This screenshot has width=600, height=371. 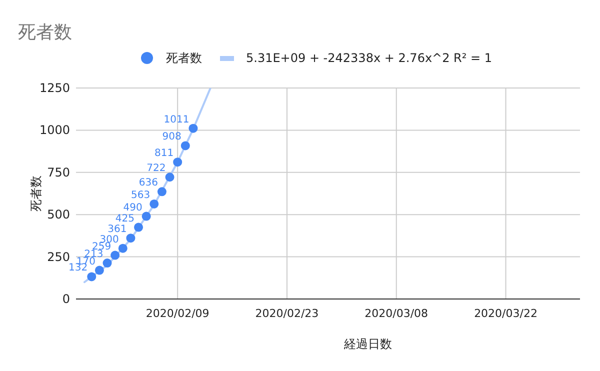 I want to click on legend-label: 5.31E+09 + -242338x + 2.76x^2 R² = 1, so click(x=369, y=58).